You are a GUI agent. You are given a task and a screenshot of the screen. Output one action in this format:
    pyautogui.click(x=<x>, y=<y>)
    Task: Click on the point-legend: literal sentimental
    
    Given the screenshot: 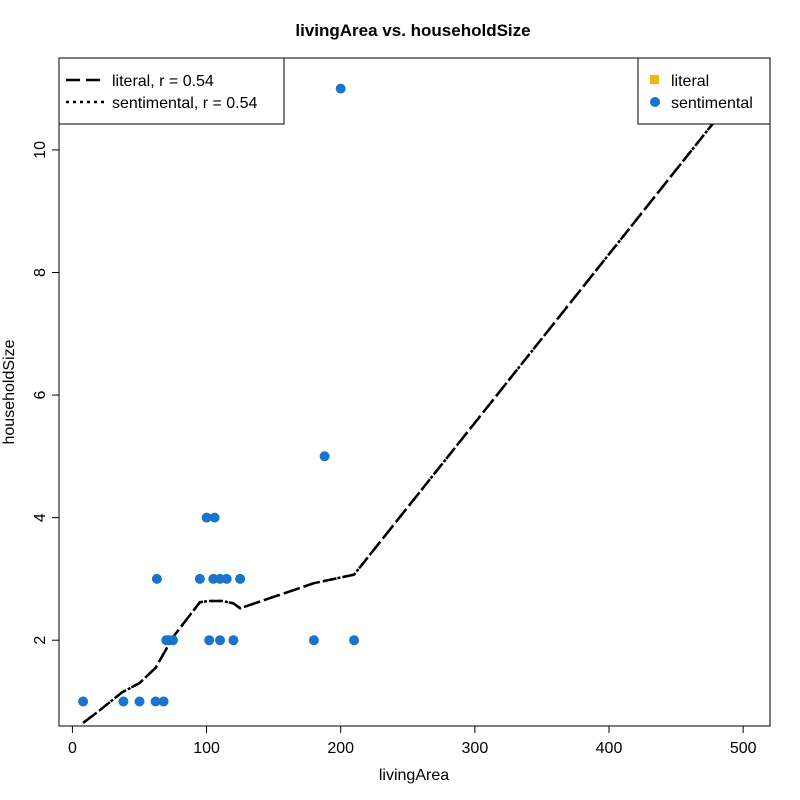 What is the action you would take?
    pyautogui.click(x=704, y=91)
    